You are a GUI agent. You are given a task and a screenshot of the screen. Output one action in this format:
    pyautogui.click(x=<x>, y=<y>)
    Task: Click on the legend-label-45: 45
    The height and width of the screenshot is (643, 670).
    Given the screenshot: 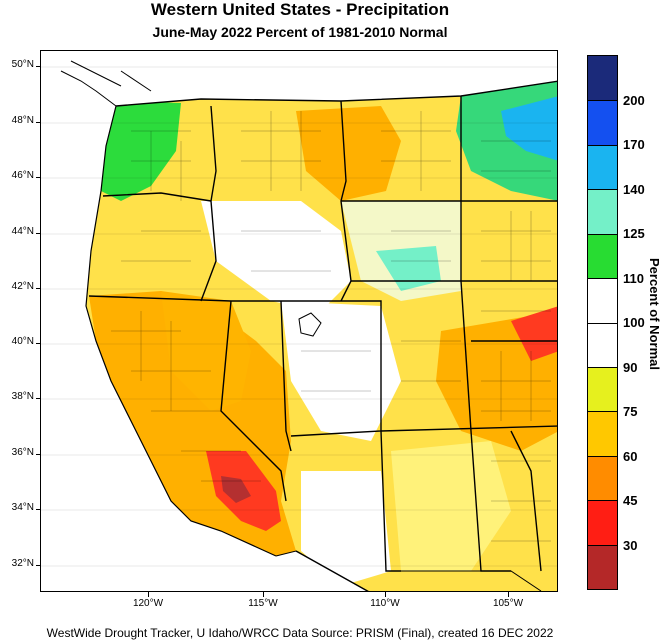 What is the action you would take?
    pyautogui.click(x=630, y=500)
    